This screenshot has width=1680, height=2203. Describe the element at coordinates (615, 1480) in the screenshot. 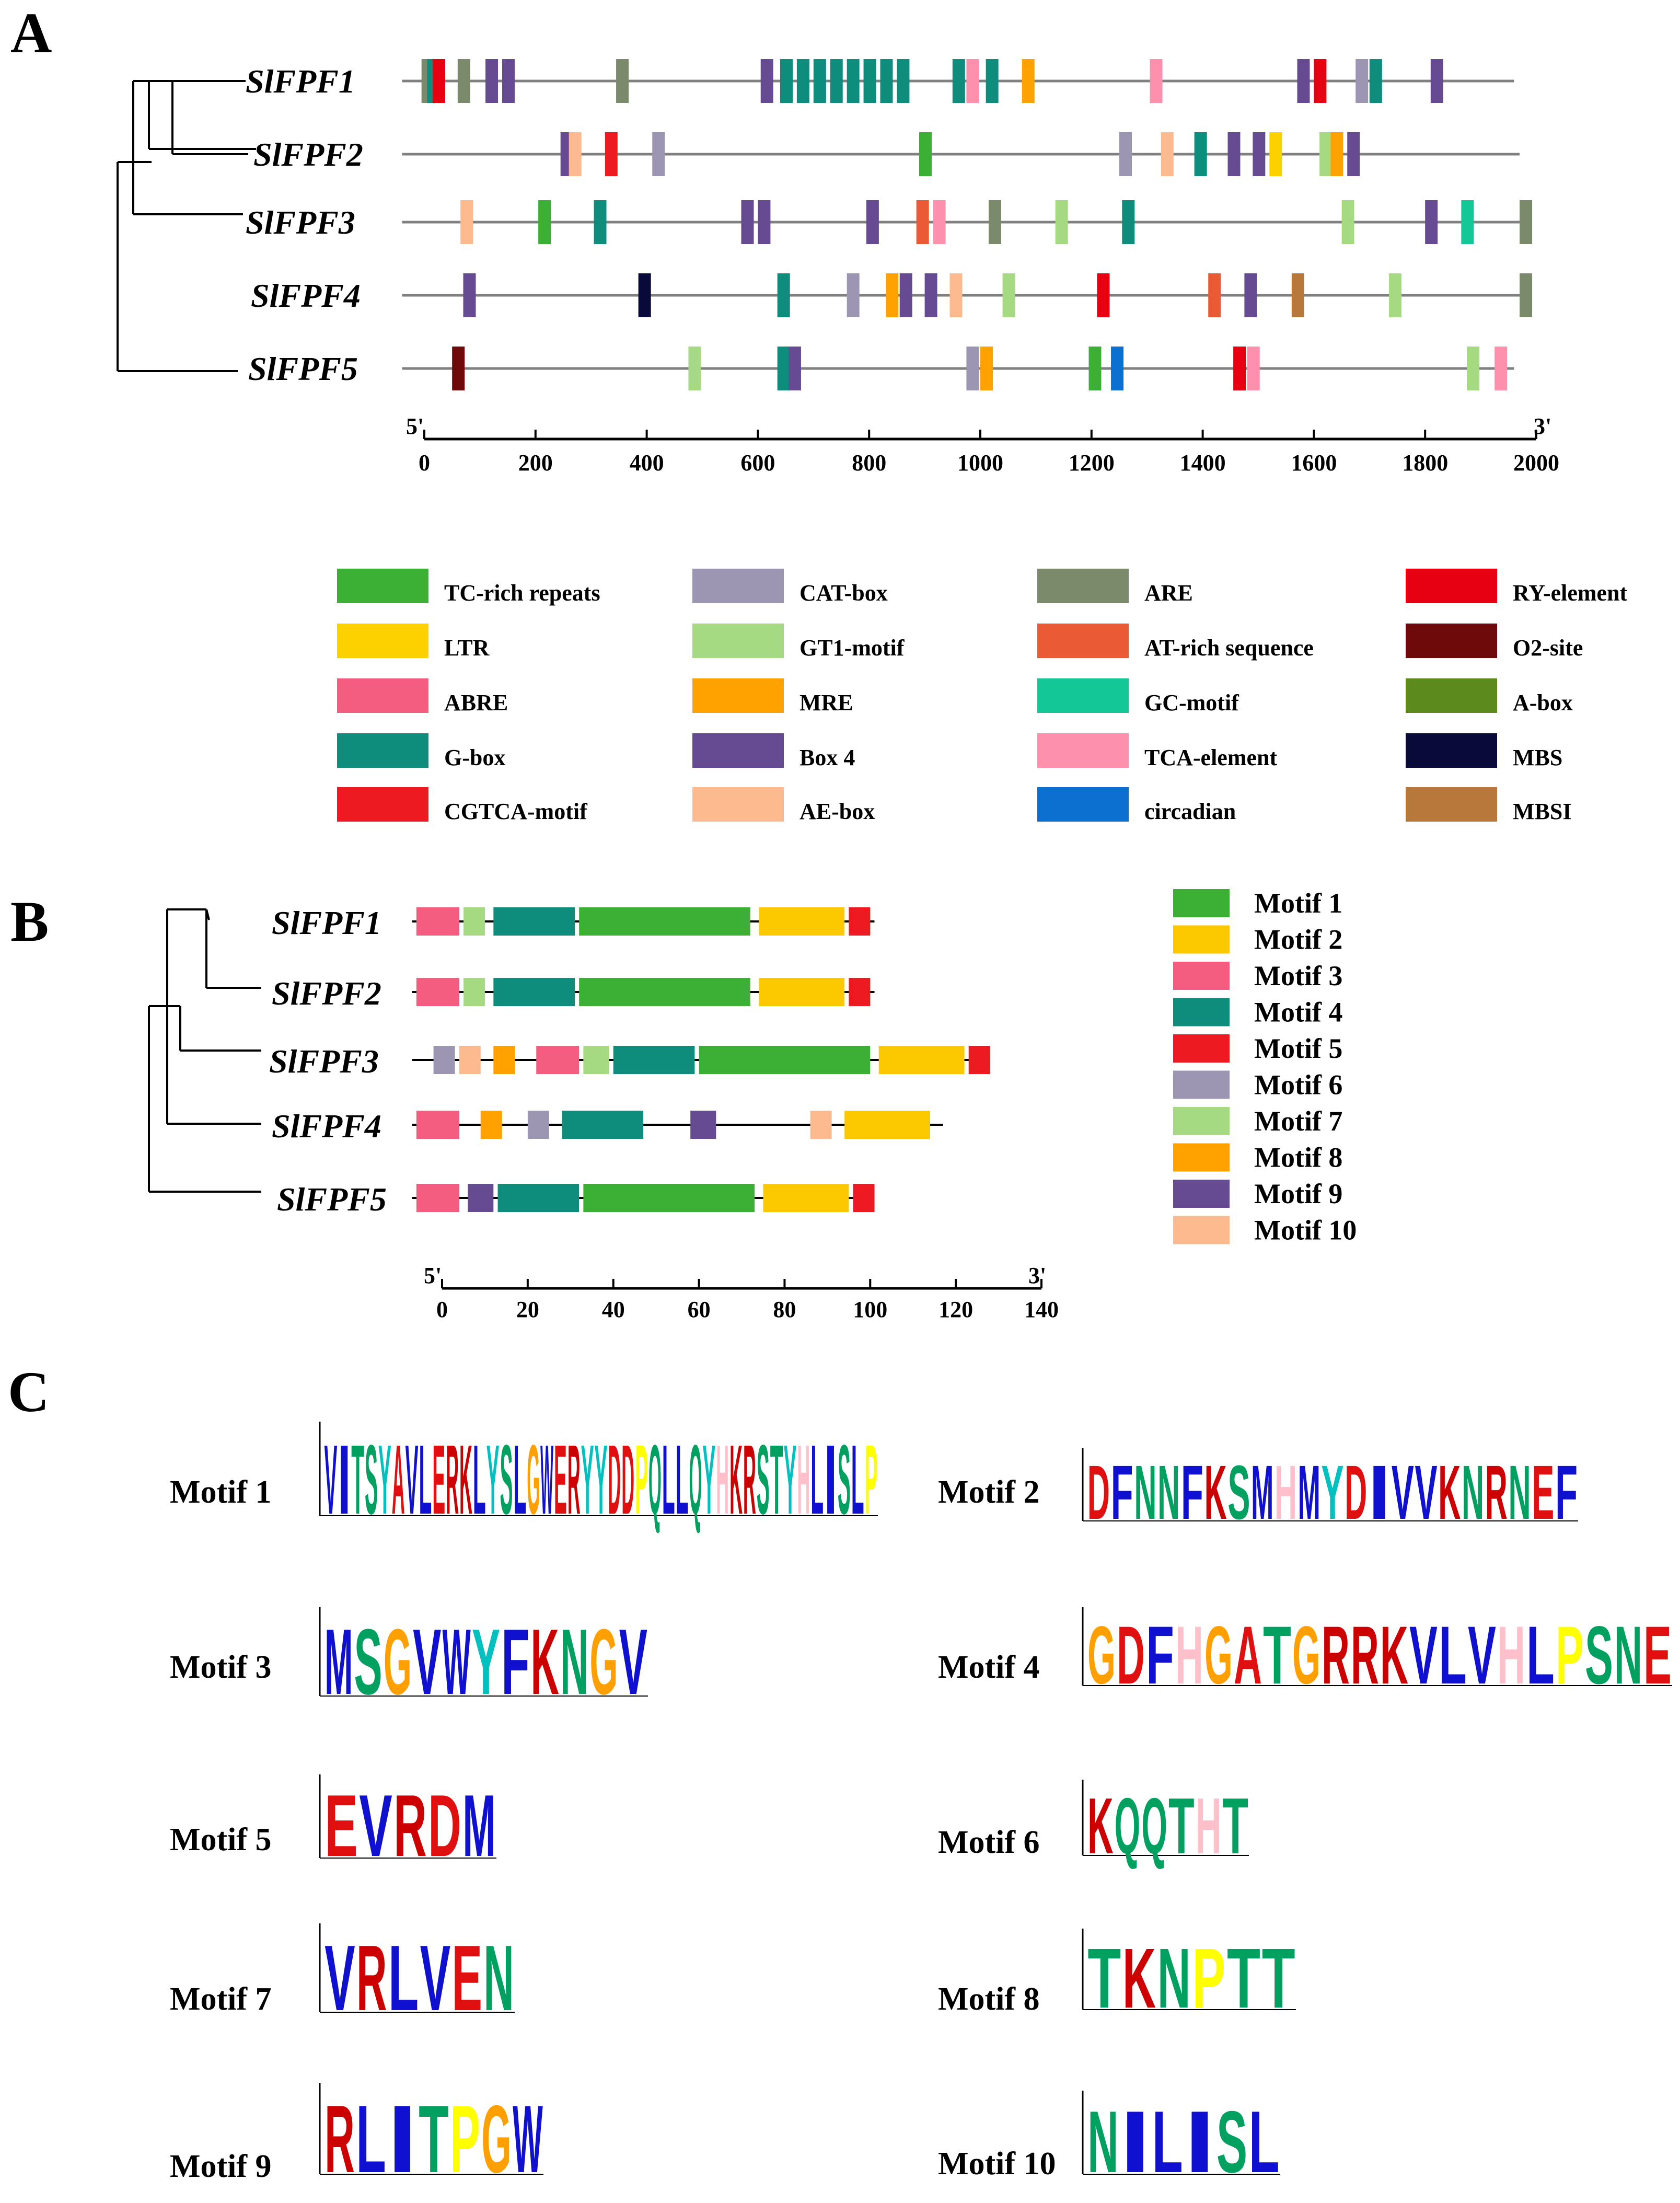

I see `logo-1-letter-22: D` at that location.